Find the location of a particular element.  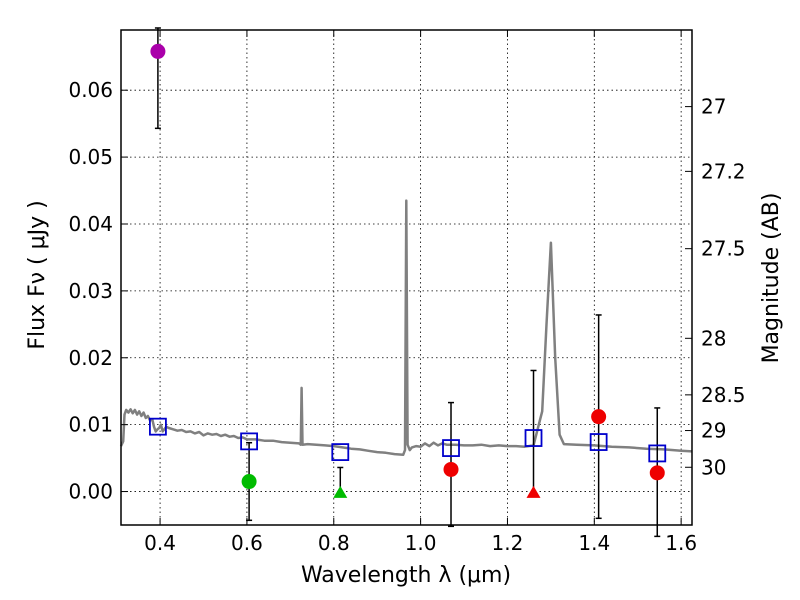

y-tick-label: 0.02 is located at coordinates (90, 358).